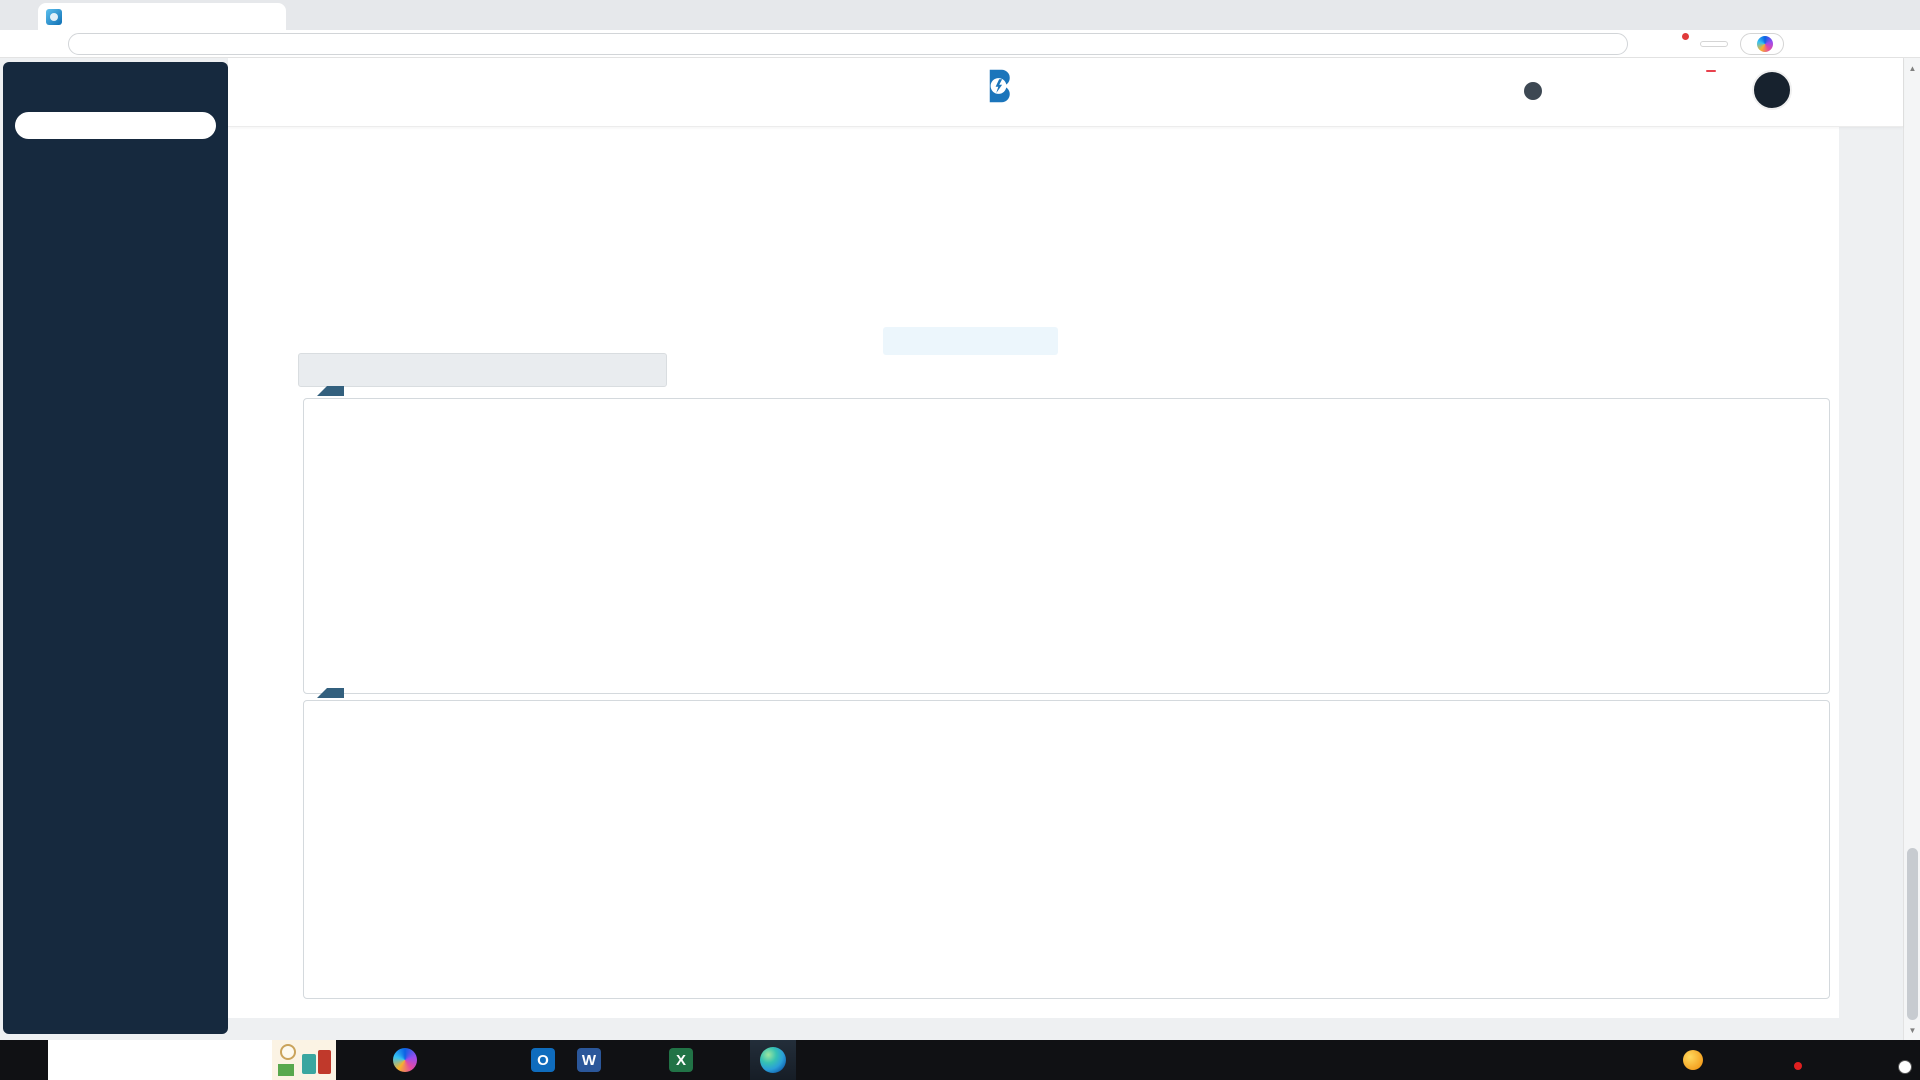  I want to click on action-center-badge, so click(1905, 1067).